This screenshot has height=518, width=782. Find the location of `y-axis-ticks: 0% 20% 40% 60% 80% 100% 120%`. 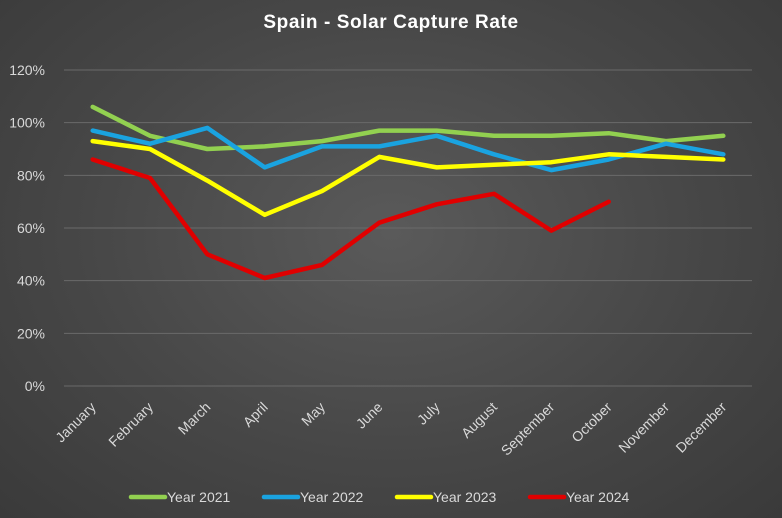

y-axis-ticks: 0% 20% 40% 60% 80% 100% 120% is located at coordinates (27, 228).